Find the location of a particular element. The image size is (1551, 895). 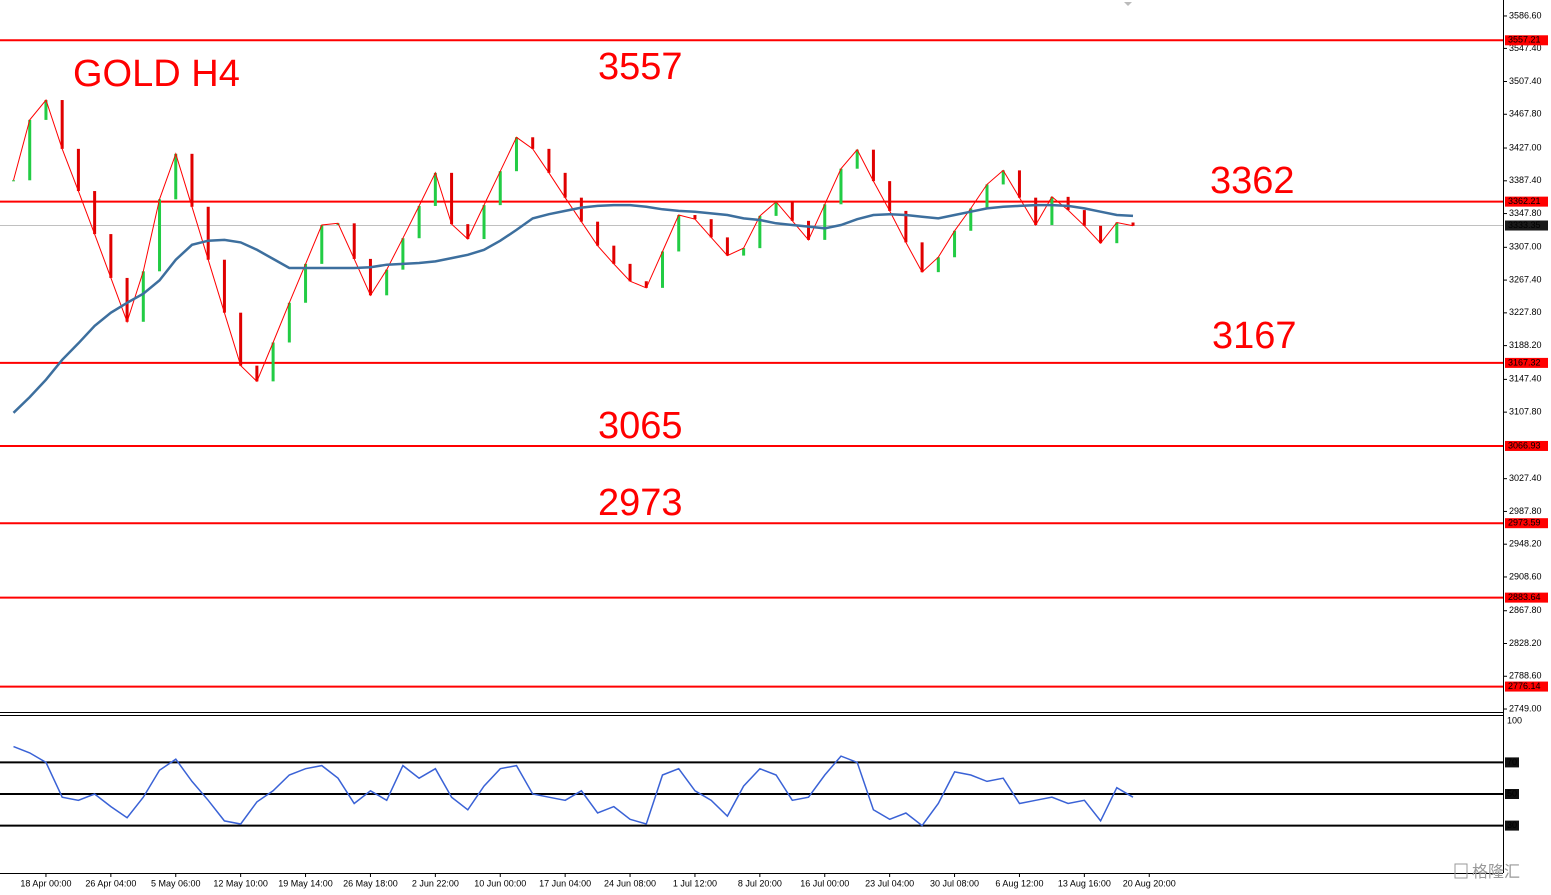

current-price-box is located at coordinates (1526, 225).